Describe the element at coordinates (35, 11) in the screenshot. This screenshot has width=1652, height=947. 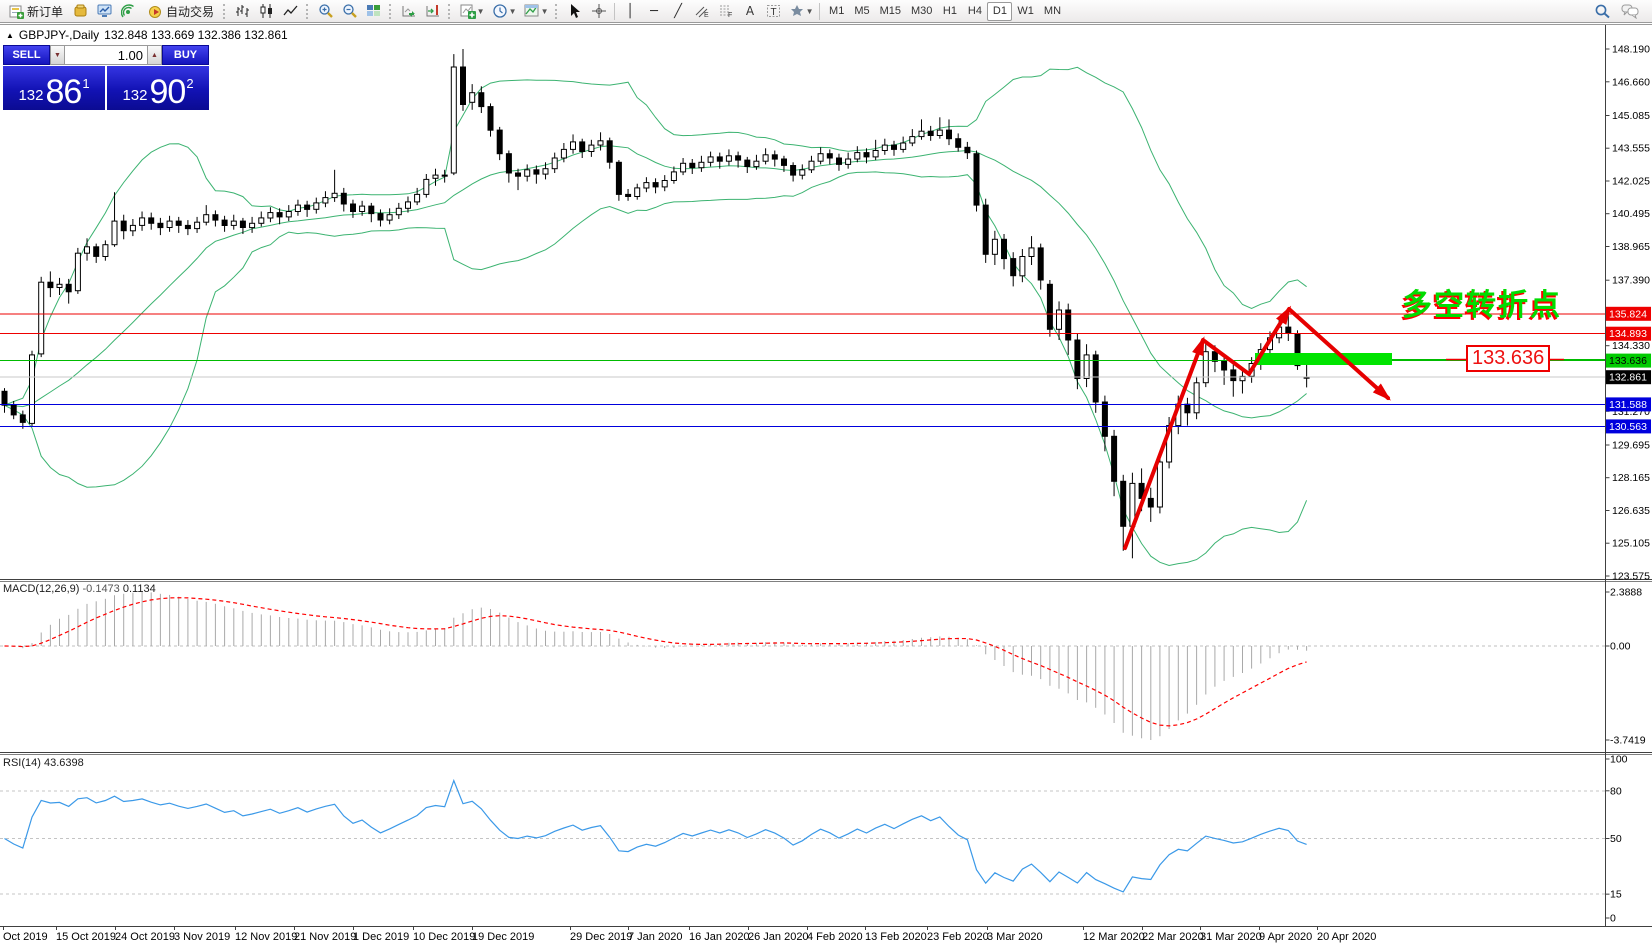
I see `new-order-button: 新订单` at that location.